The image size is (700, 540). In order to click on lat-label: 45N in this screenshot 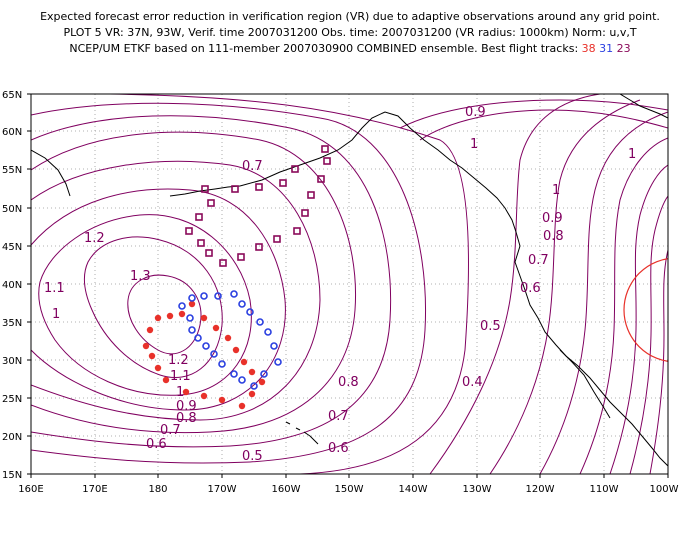, I will do `click(12, 247)`.